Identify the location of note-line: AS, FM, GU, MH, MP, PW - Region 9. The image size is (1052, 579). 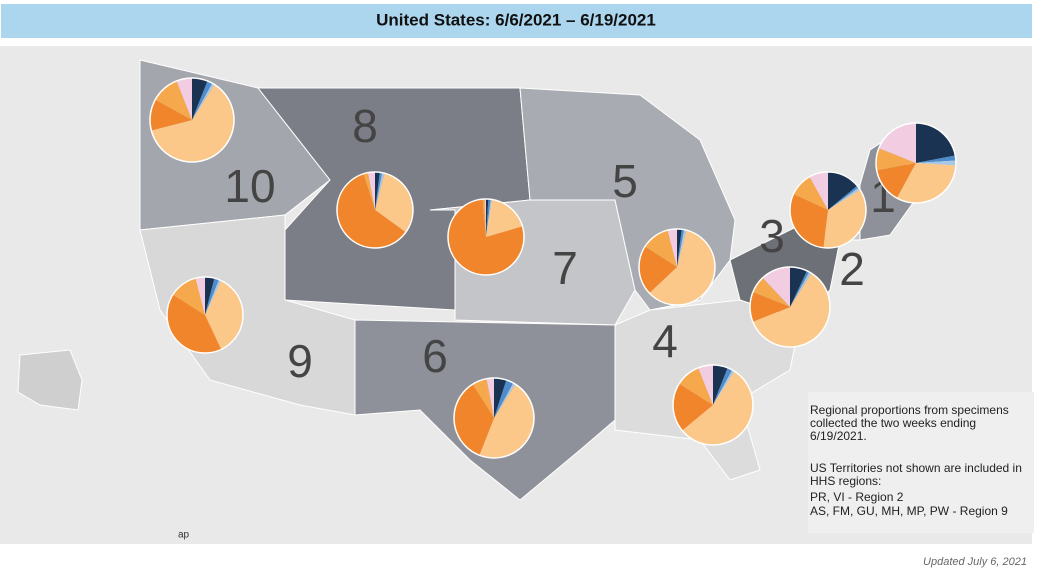
(909, 511).